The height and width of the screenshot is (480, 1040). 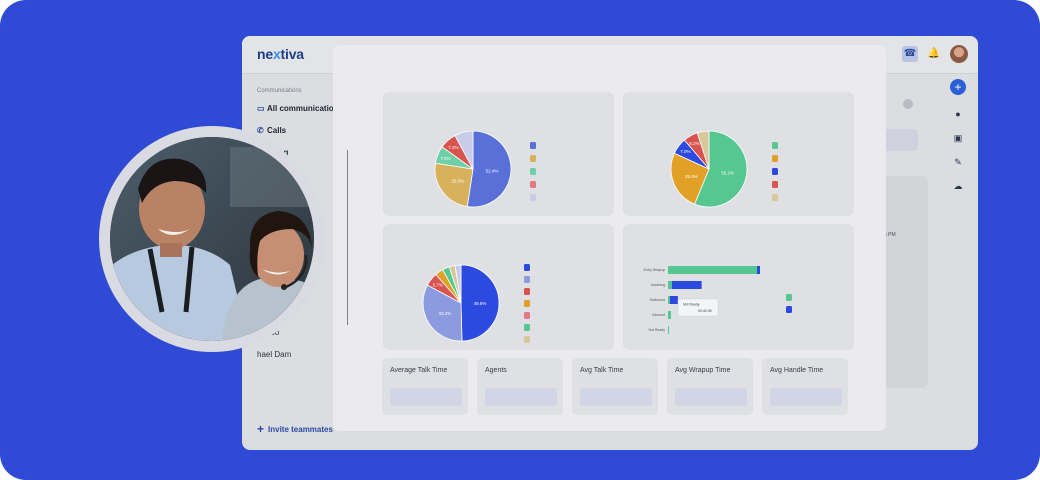 What do you see at coordinates (295, 429) in the screenshot?
I see `invite-teammates-button: + Invite teammates` at bounding box center [295, 429].